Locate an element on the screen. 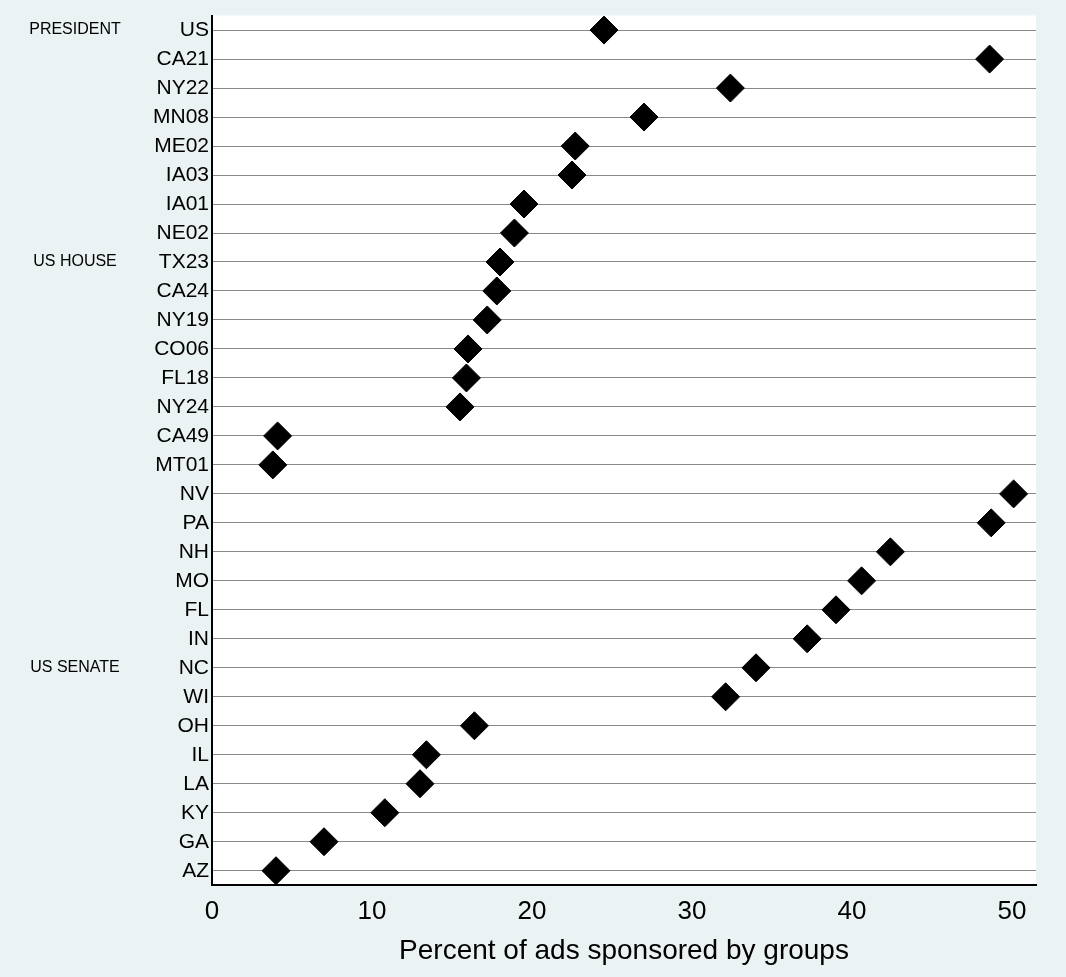  y-tick-label: FL18 is located at coordinates (185, 376).